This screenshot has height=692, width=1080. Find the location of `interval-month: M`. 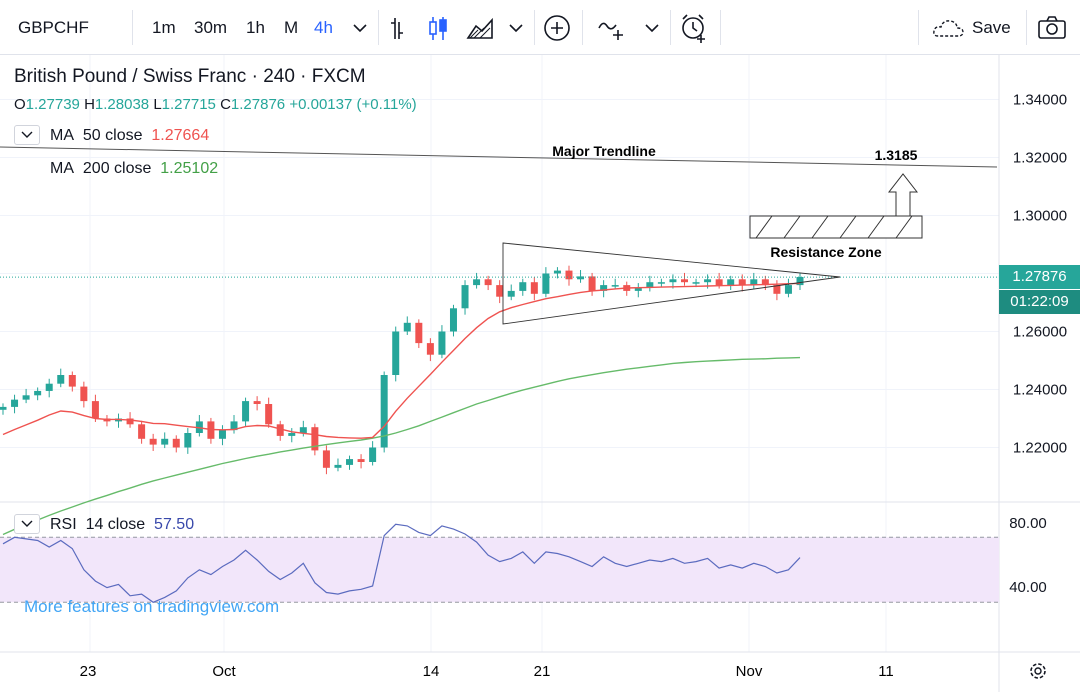

interval-month: M is located at coordinates (291, 27).